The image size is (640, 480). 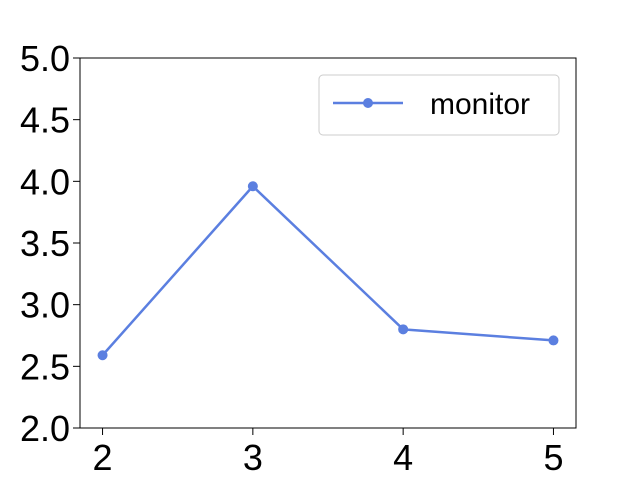 I want to click on legend: monitor, so click(x=439, y=105).